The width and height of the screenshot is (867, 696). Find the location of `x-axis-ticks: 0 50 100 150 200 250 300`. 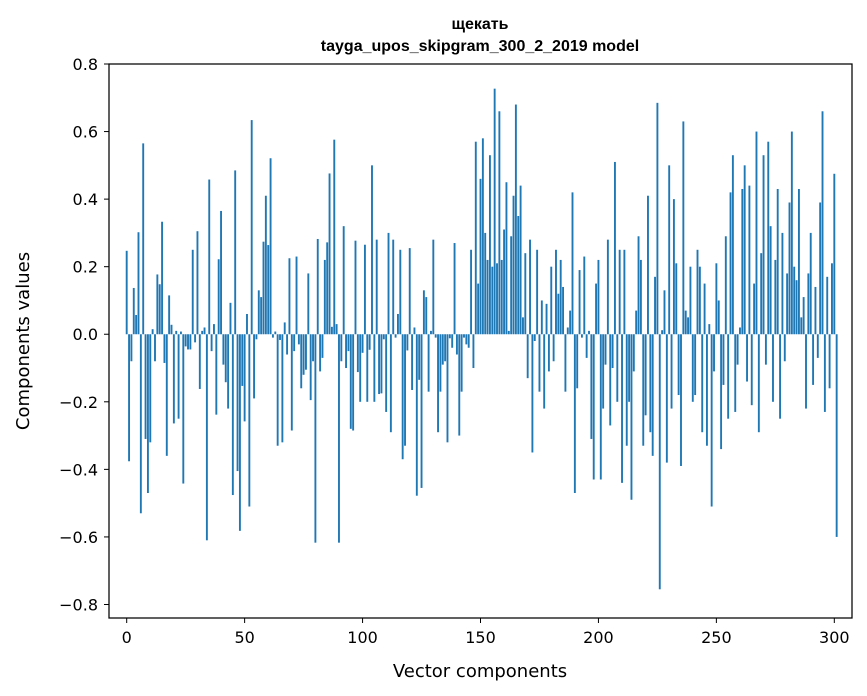

x-axis-ticks: 0 50 100 150 200 250 300 is located at coordinates (486, 632).